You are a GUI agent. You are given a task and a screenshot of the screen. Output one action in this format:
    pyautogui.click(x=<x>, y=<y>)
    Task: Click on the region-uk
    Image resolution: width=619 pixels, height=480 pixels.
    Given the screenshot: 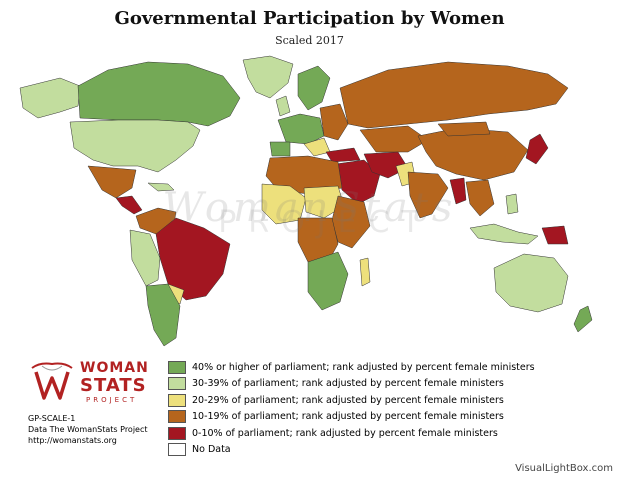 What is the action you would take?
    pyautogui.click(x=283, y=106)
    